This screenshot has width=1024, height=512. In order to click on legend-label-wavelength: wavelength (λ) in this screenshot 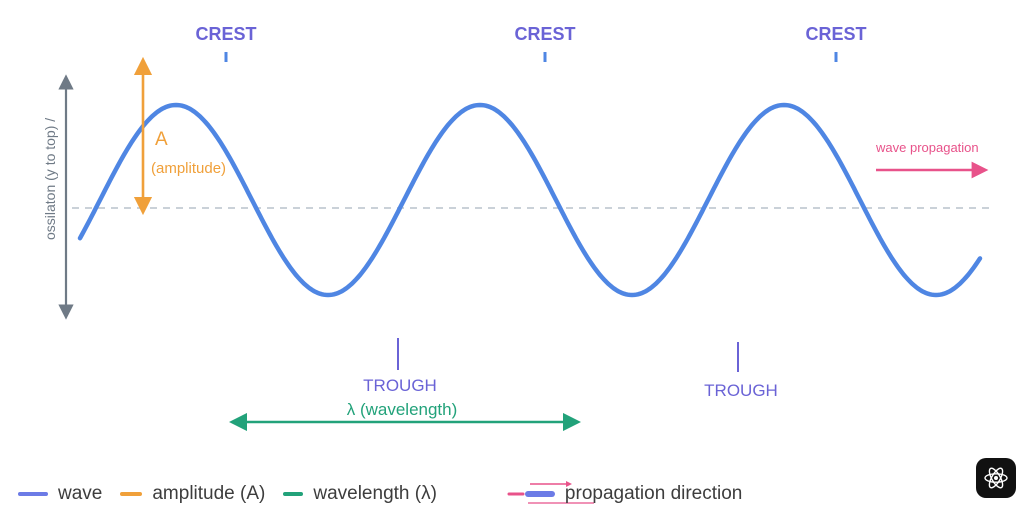, I will do `click(375, 493)`.